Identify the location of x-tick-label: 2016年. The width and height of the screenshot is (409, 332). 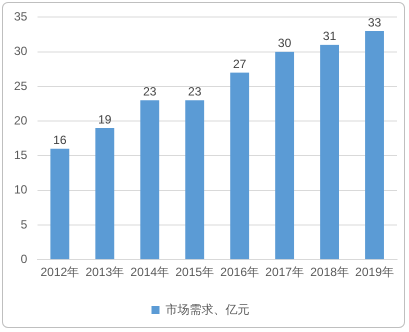
(240, 272).